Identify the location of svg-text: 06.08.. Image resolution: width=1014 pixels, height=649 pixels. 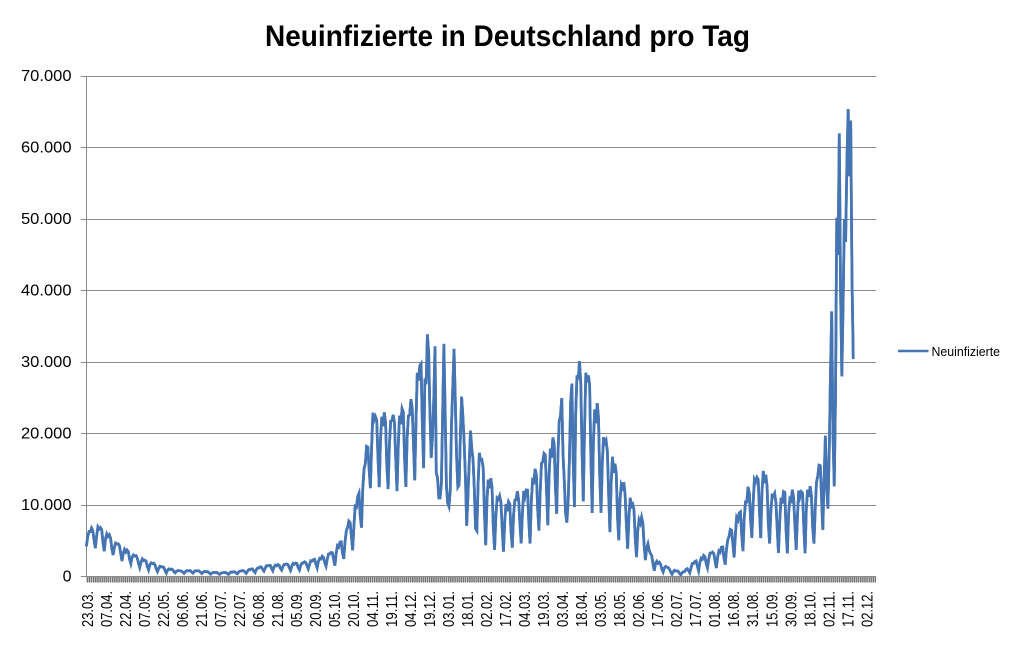
(259, 609).